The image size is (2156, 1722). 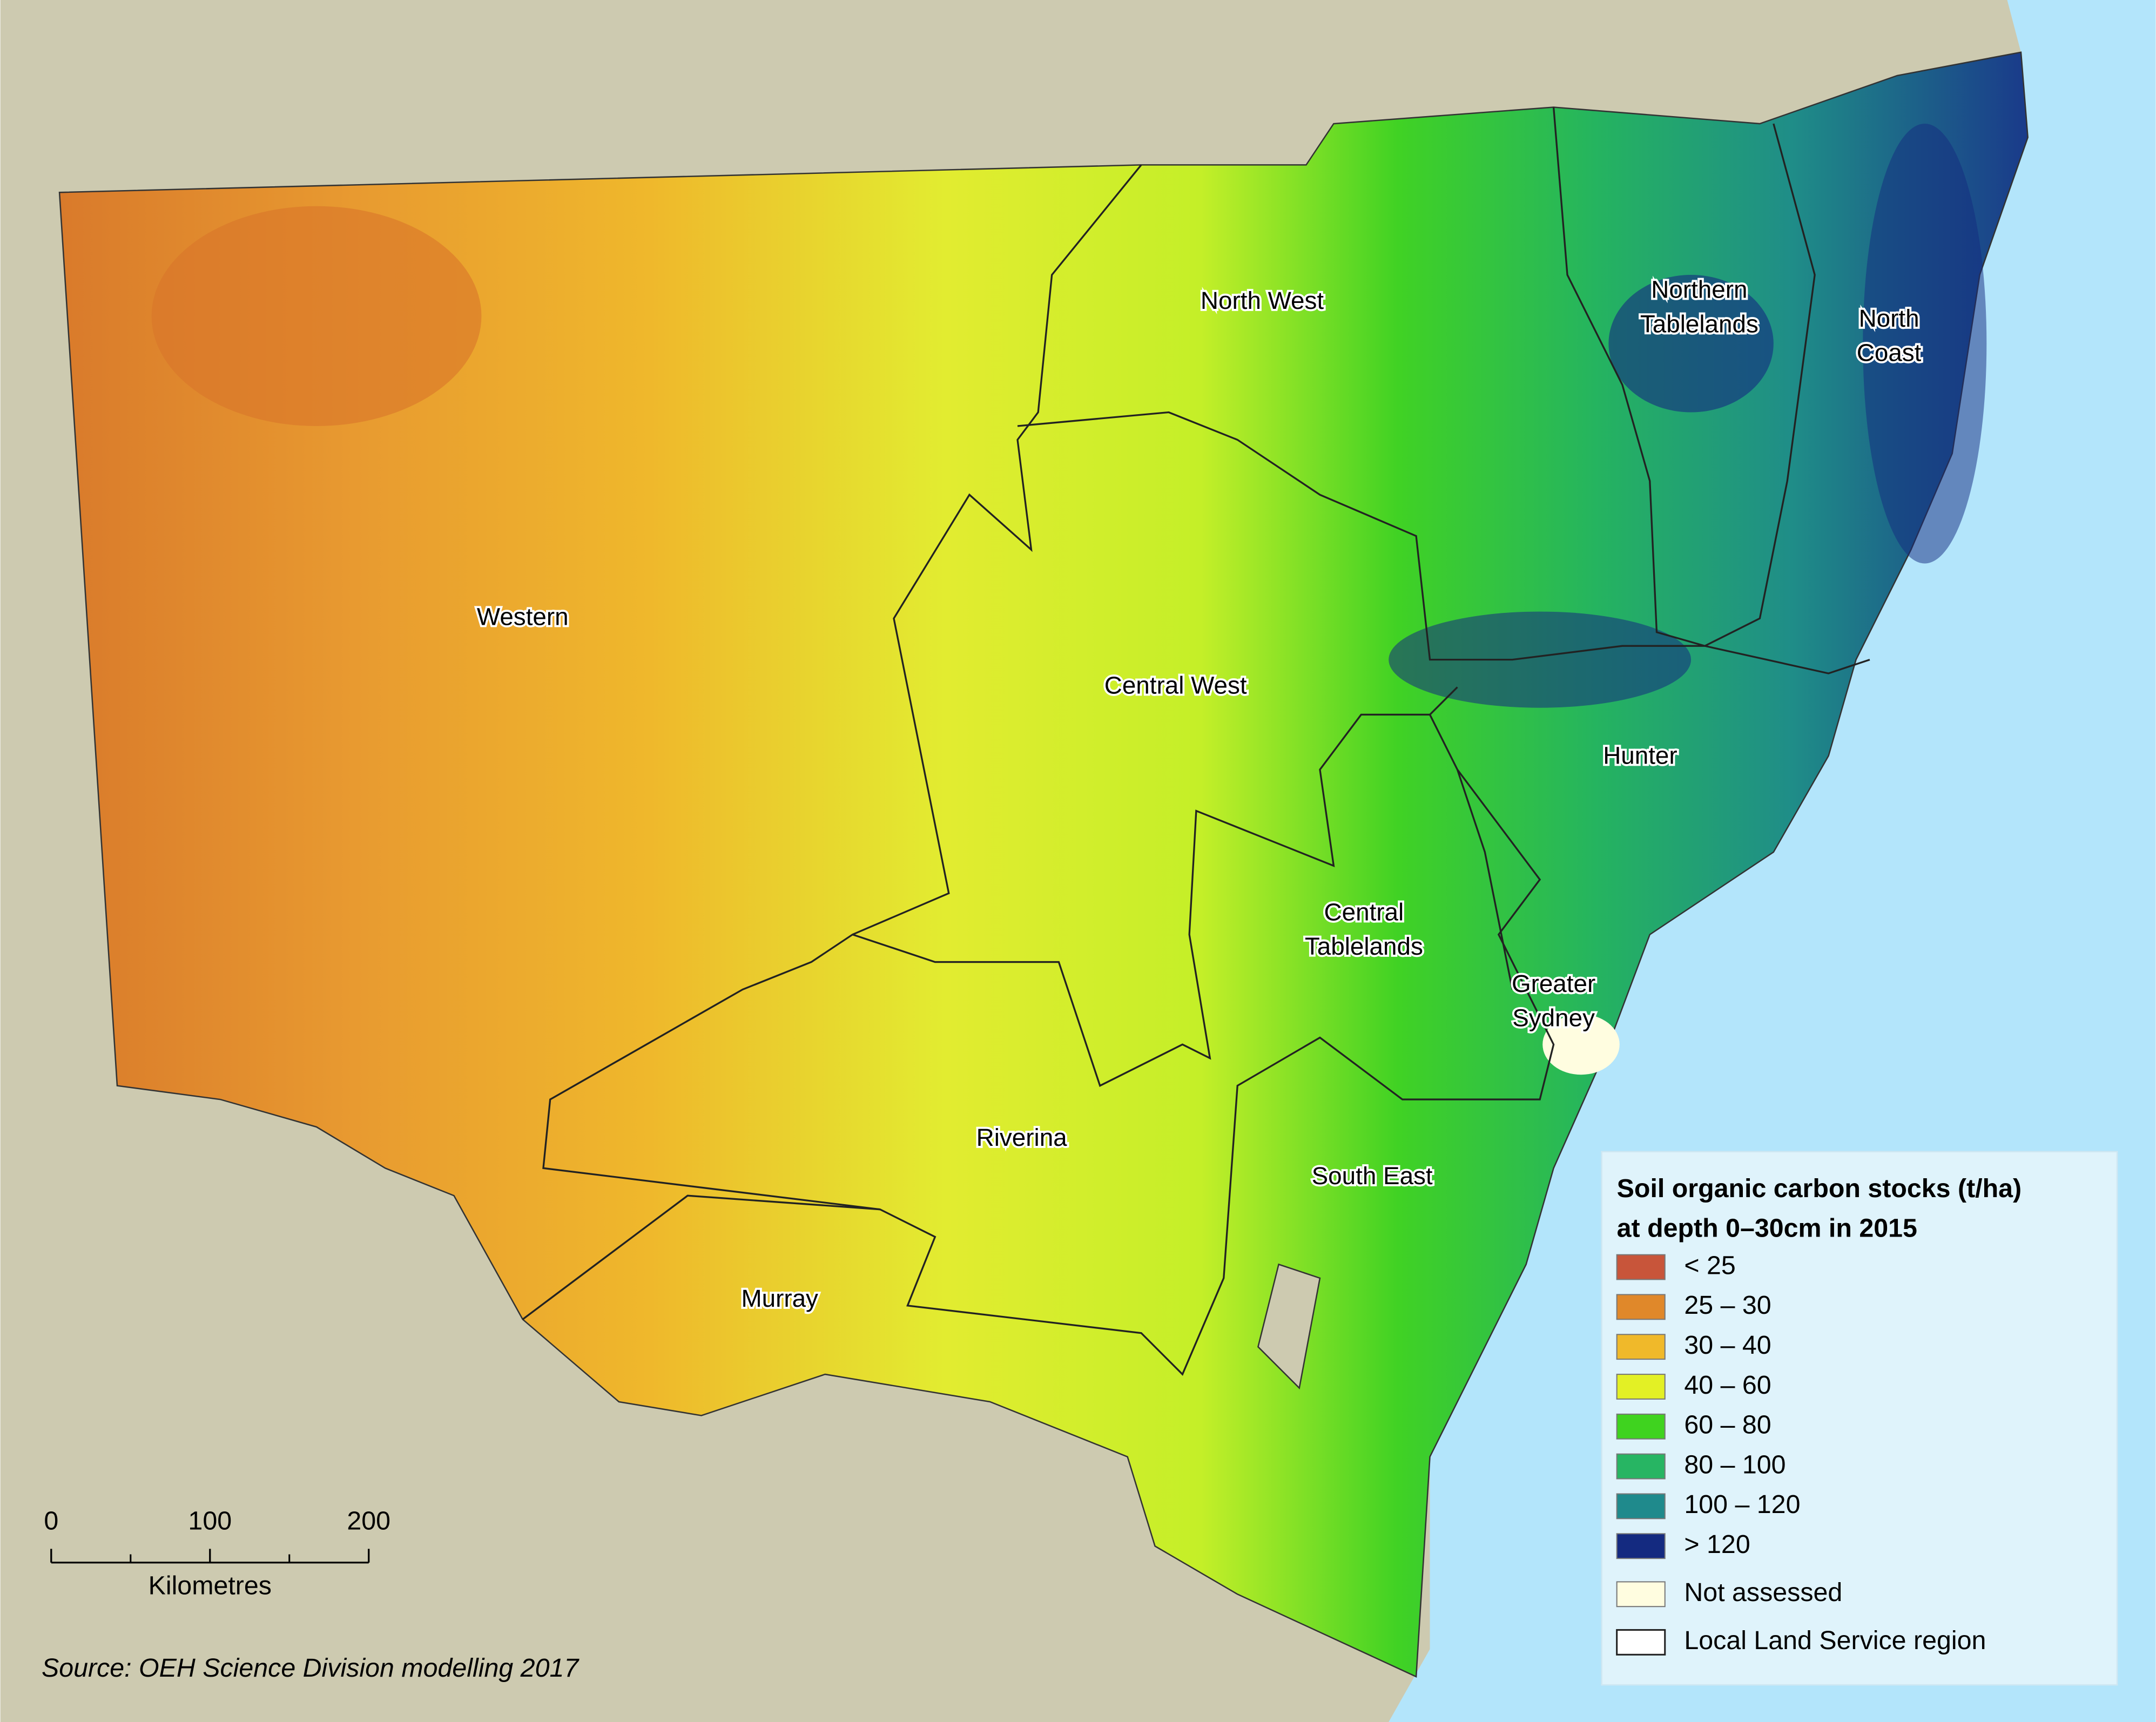 I want to click on legend-label: 30 – 40, so click(x=1728, y=1346).